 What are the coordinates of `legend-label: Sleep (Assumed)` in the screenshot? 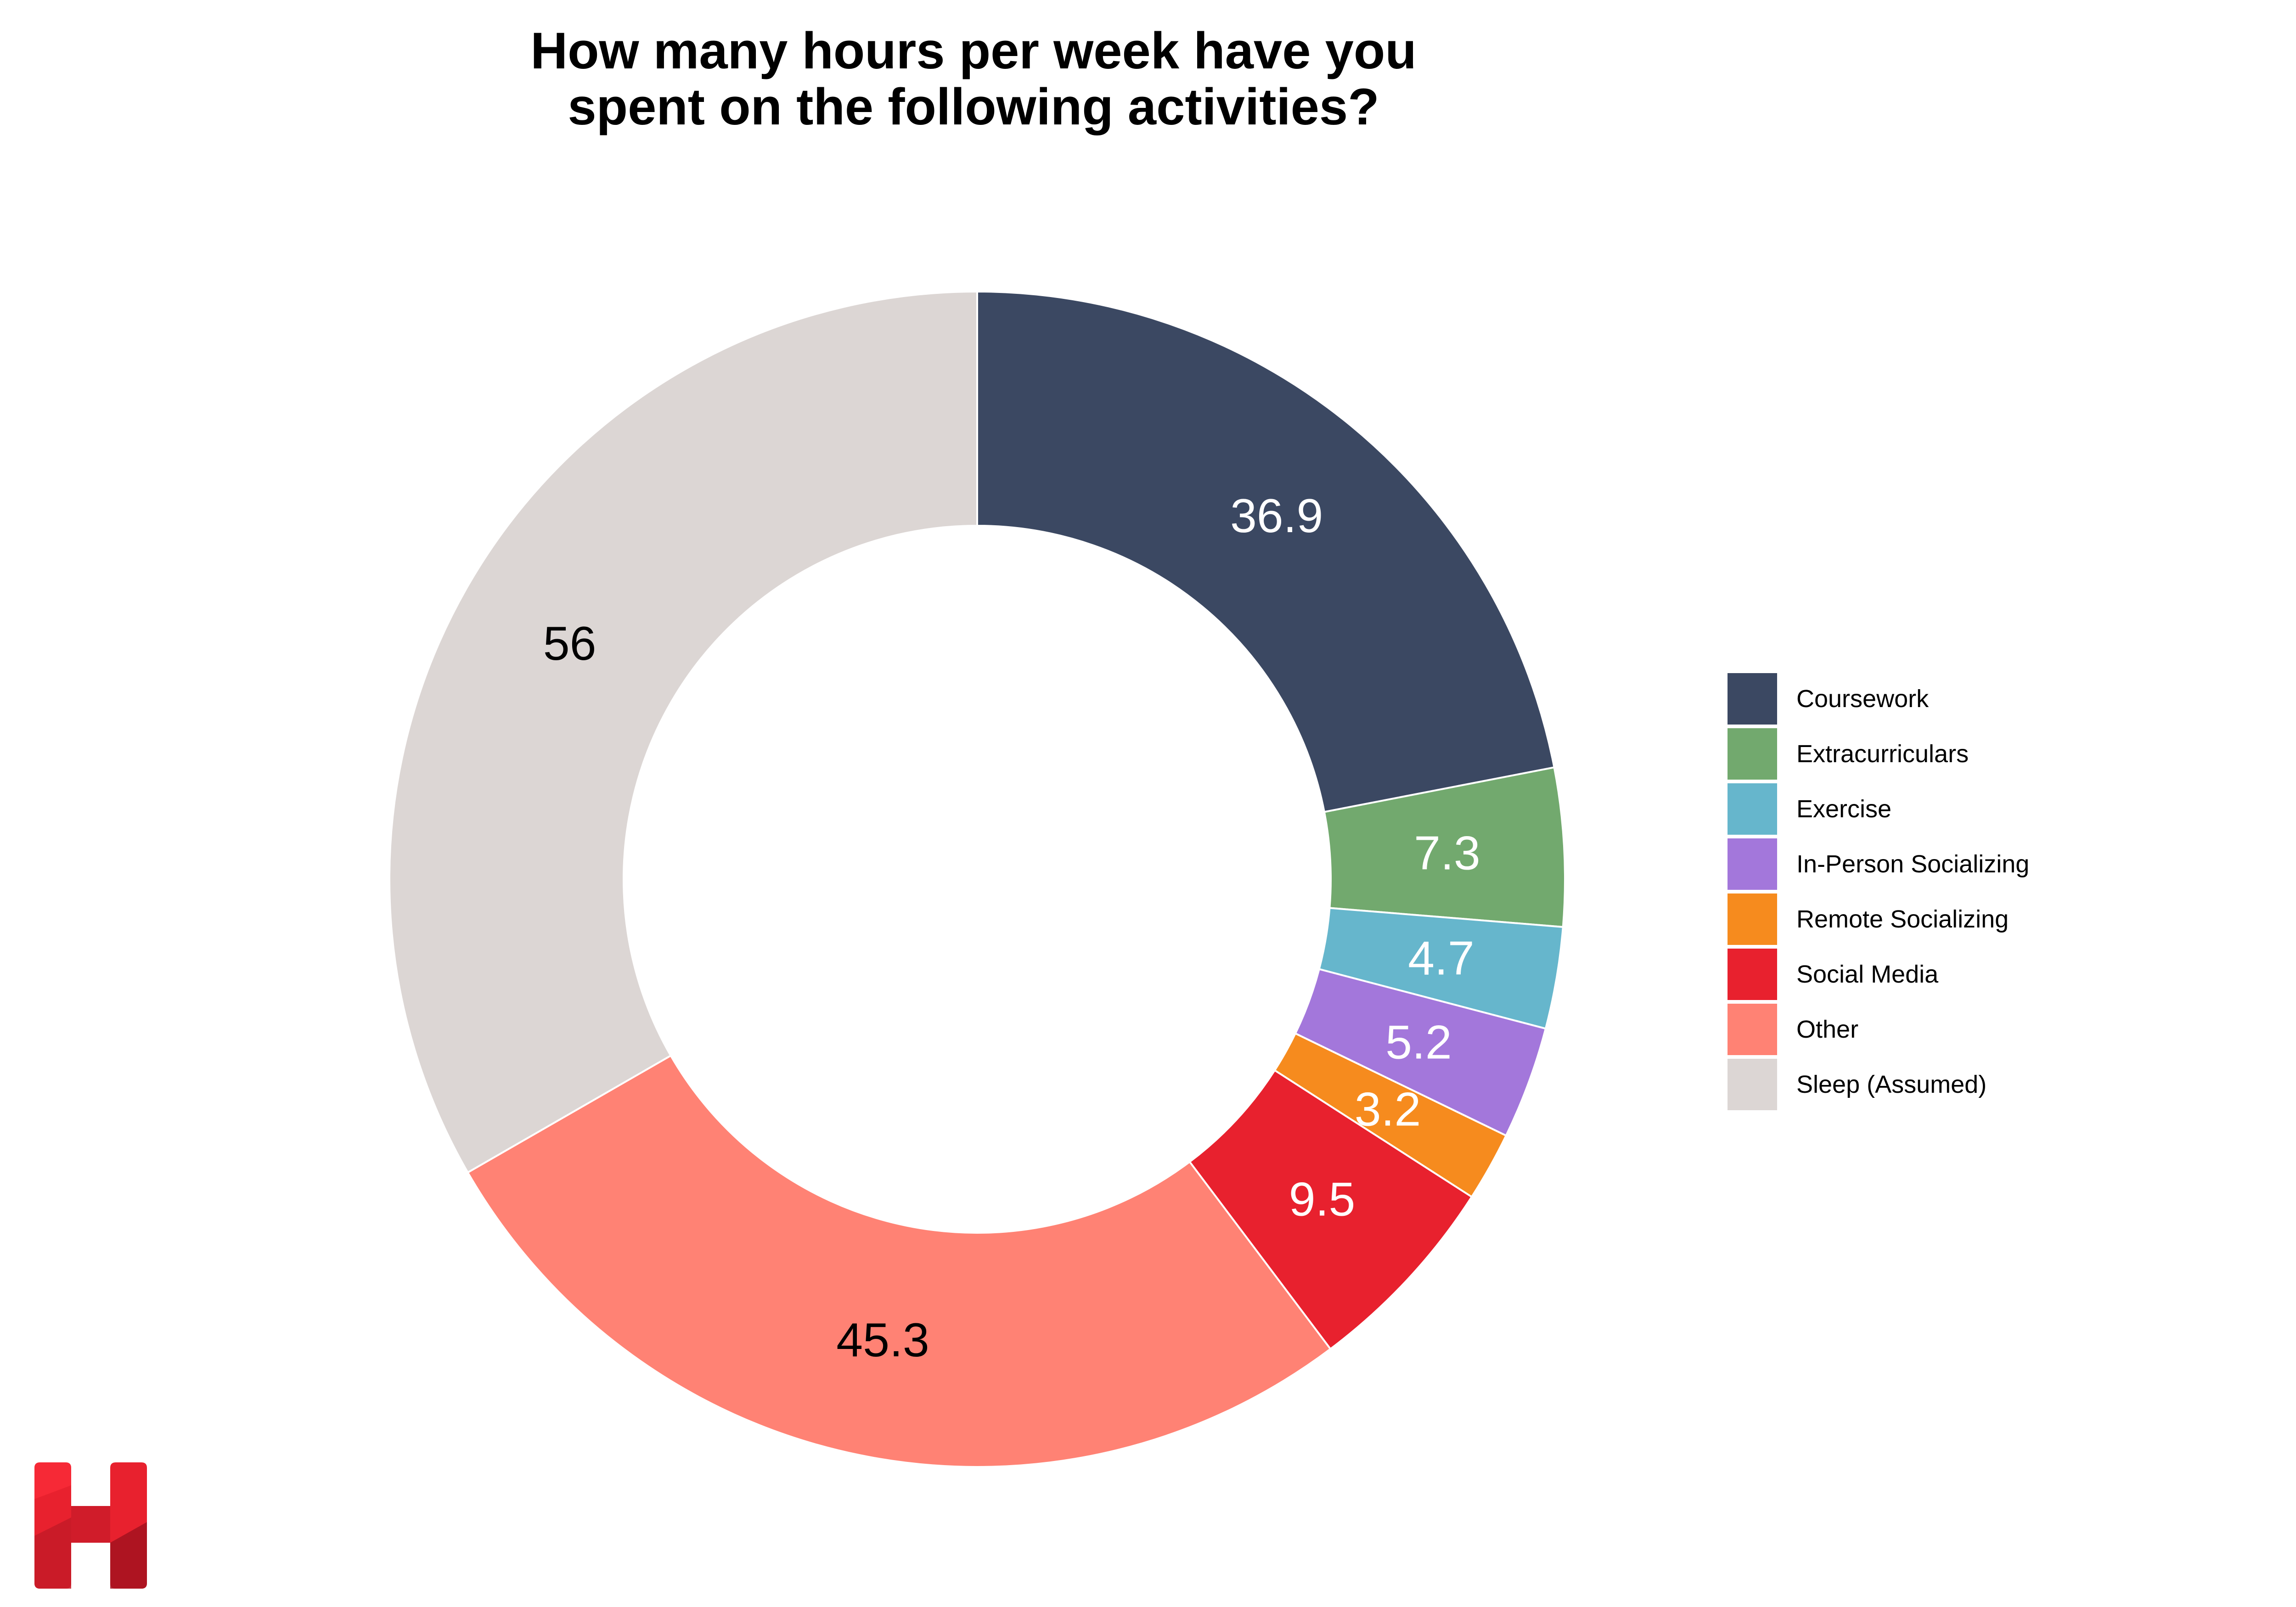 It's located at (1891, 1084).